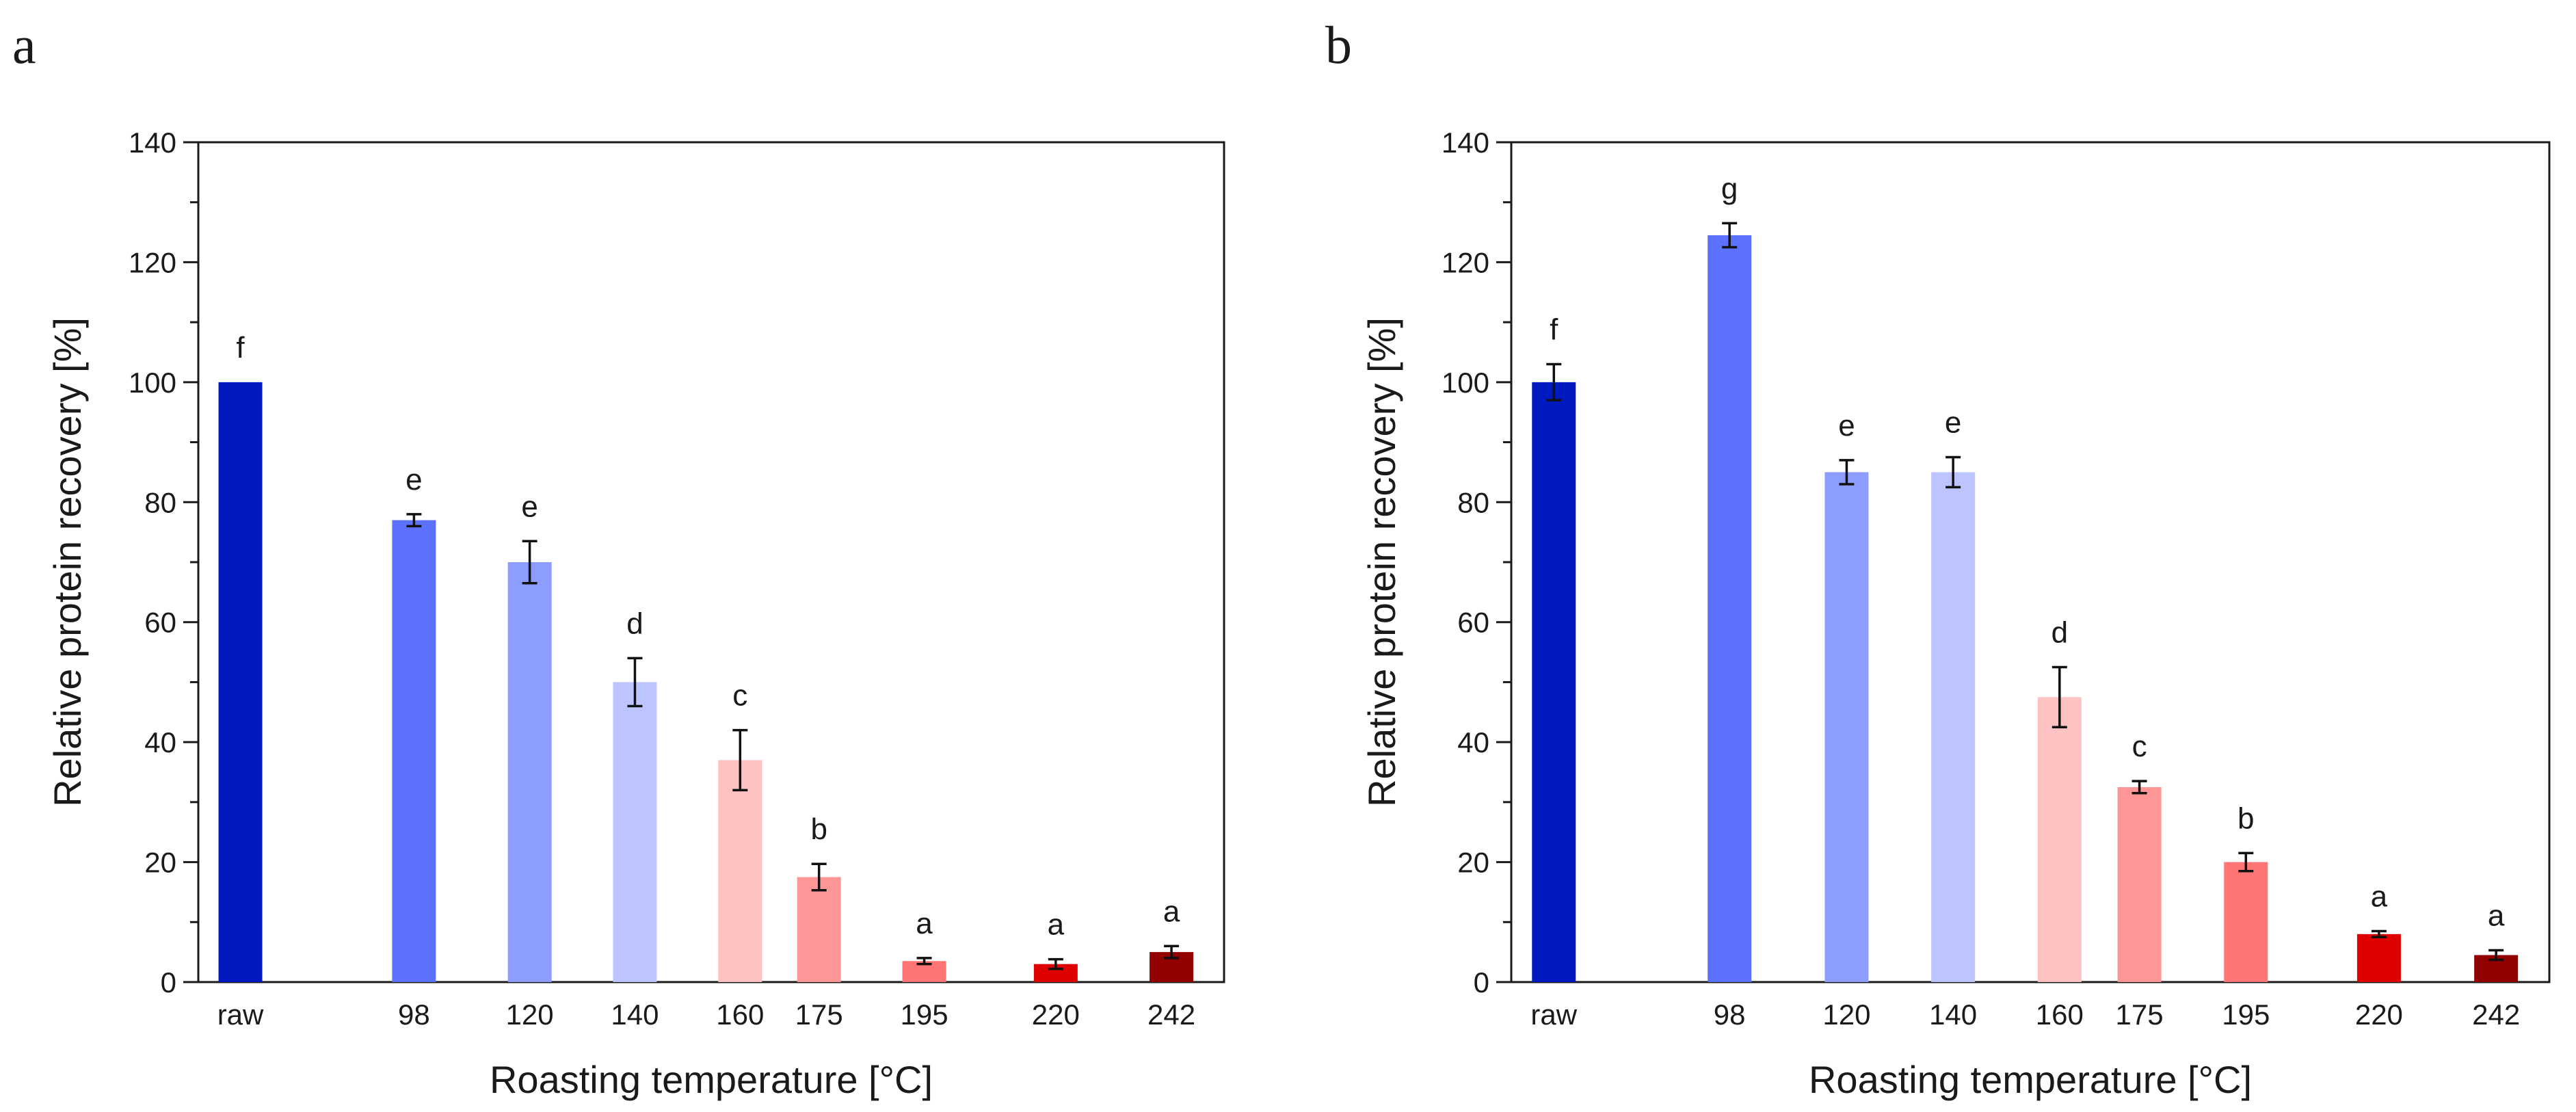  I want to click on significance-label-195: b, so click(2246, 818).